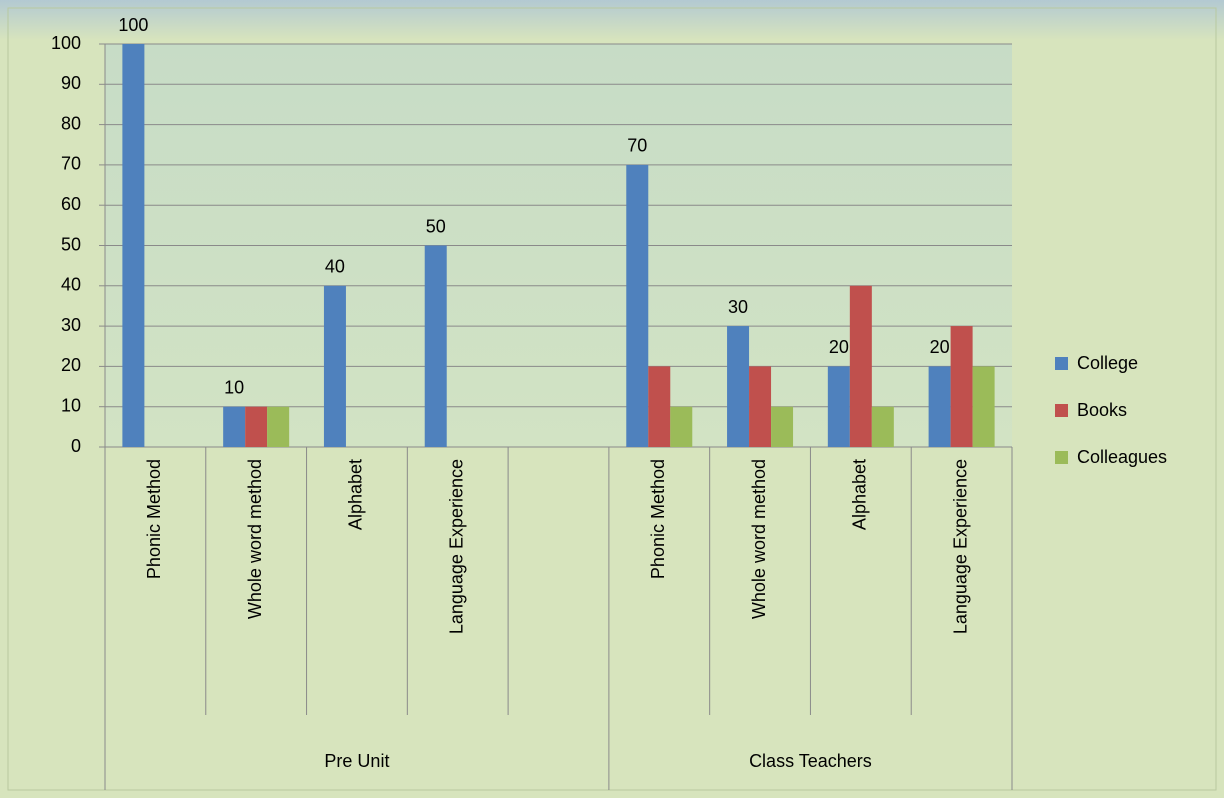 The height and width of the screenshot is (798, 1224). I want to click on data-label: 40, so click(335, 267).